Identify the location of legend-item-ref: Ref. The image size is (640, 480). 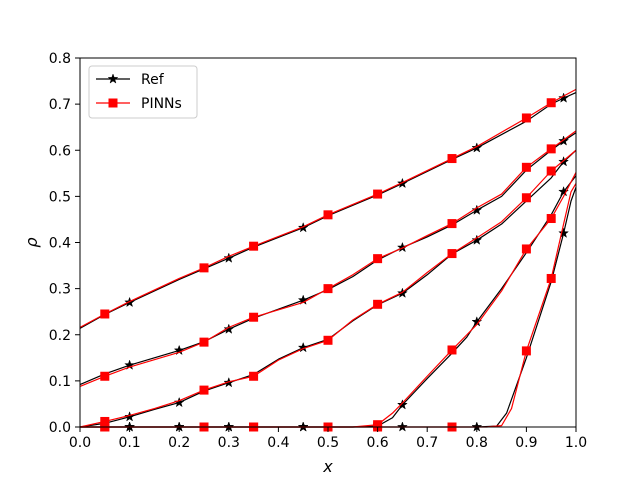
(130, 80).